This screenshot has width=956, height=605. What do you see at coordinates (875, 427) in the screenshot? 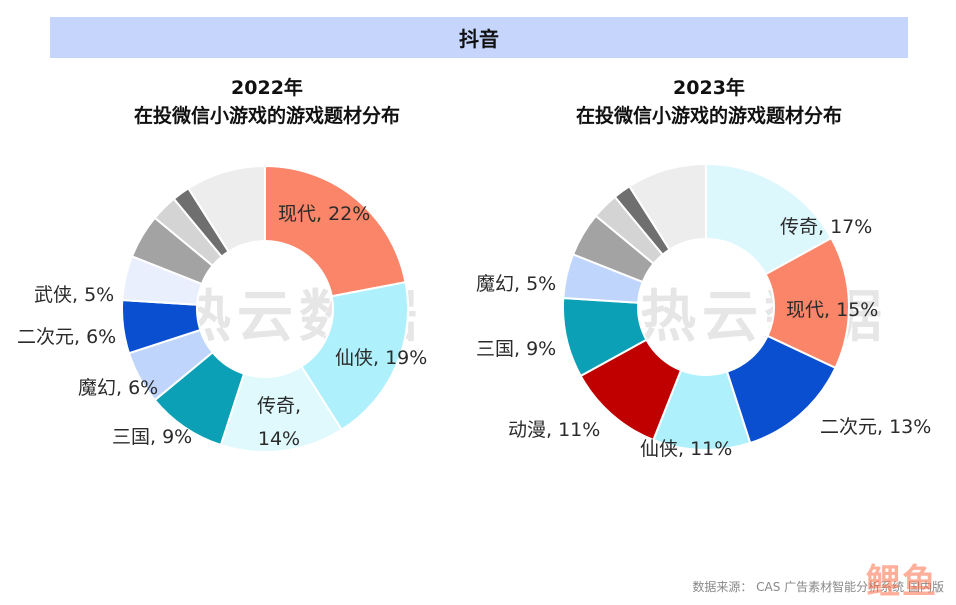
I see `data-label-二次元: 二次元, 13%` at bounding box center [875, 427].